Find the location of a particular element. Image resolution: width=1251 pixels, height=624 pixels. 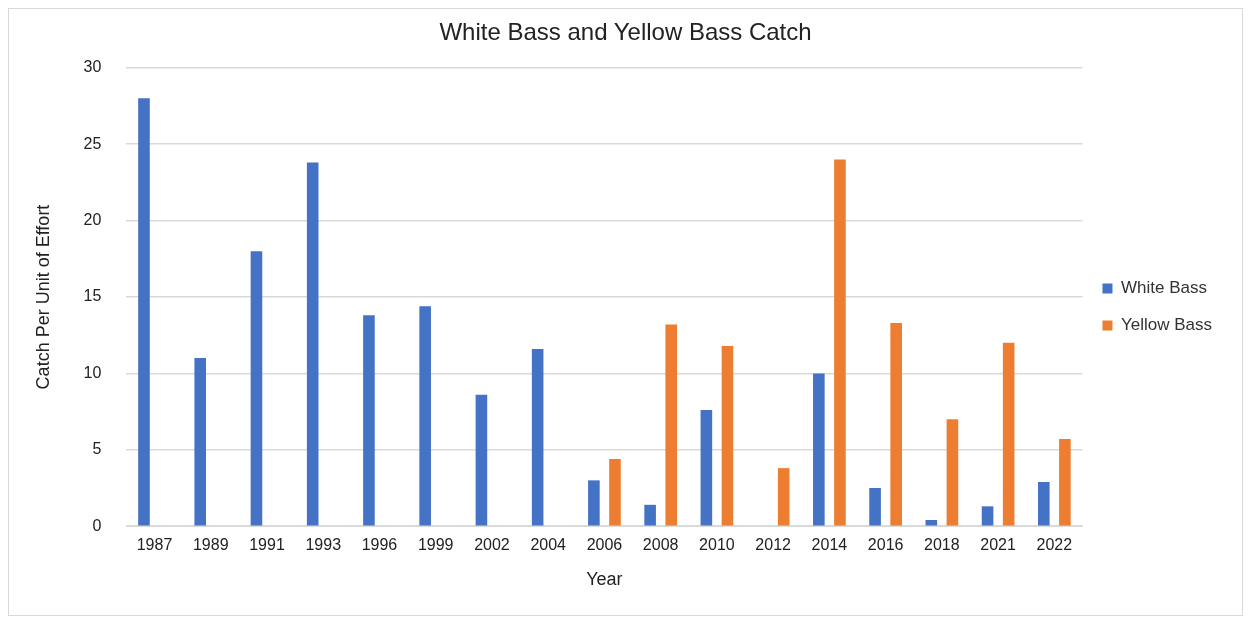

y-tick-label: 10 is located at coordinates (92, 372).